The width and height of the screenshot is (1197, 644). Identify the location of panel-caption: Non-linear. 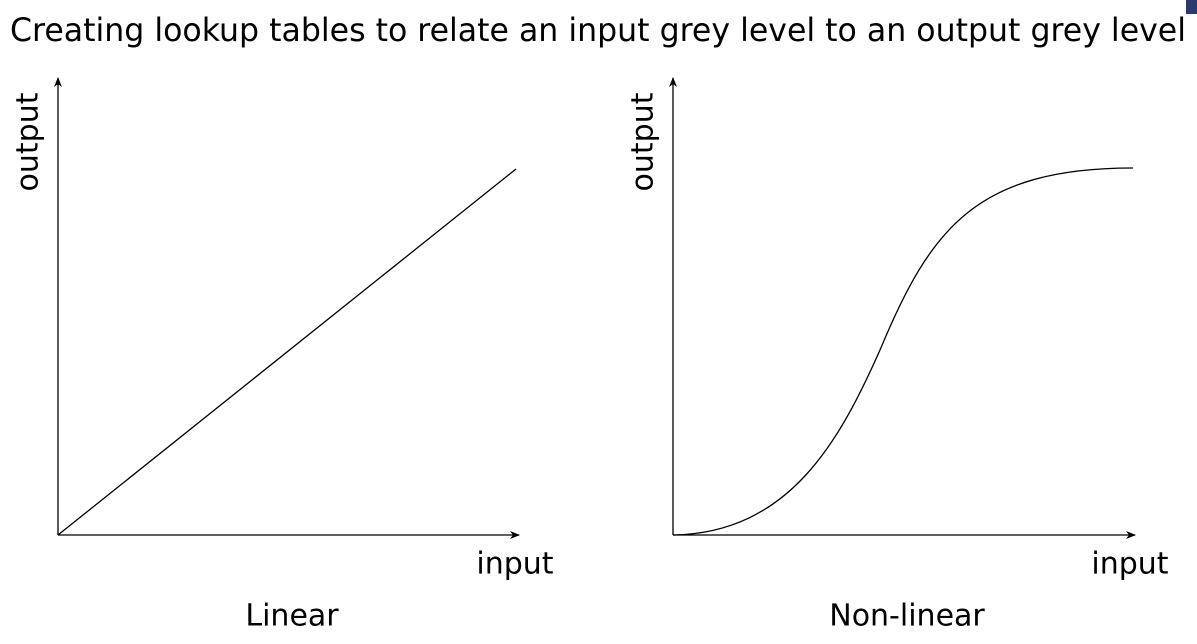
(907, 616).